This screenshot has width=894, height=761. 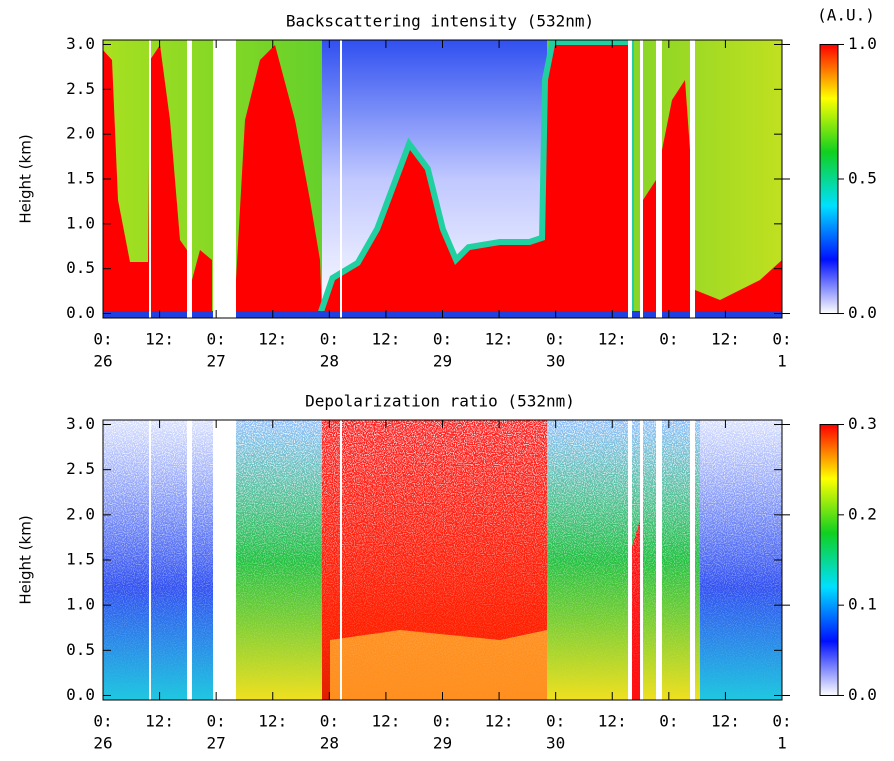 I want to click on chart-title: Depolarization ratio (532nm), so click(x=440, y=401).